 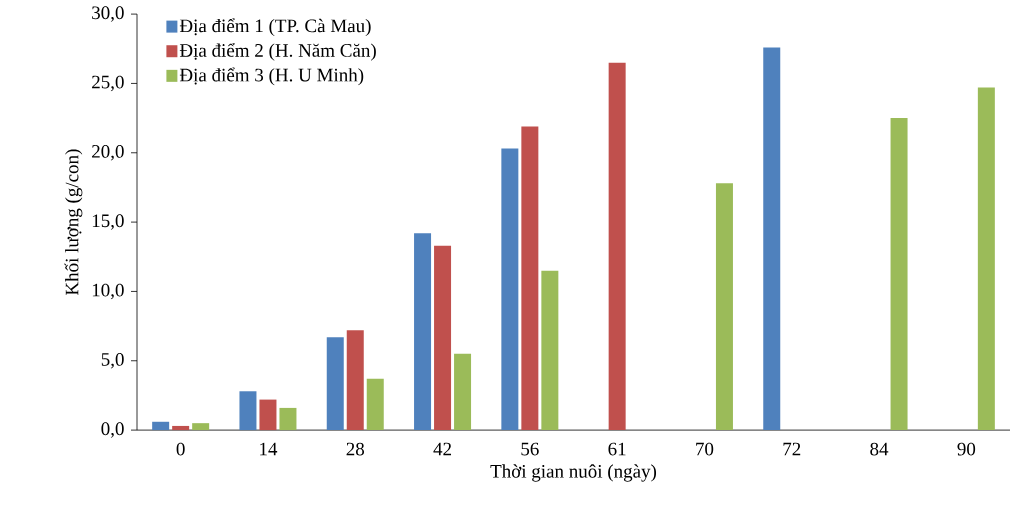 What do you see at coordinates (73, 222) in the screenshot?
I see `y-axis-title: Khối lượng (g/con)` at bounding box center [73, 222].